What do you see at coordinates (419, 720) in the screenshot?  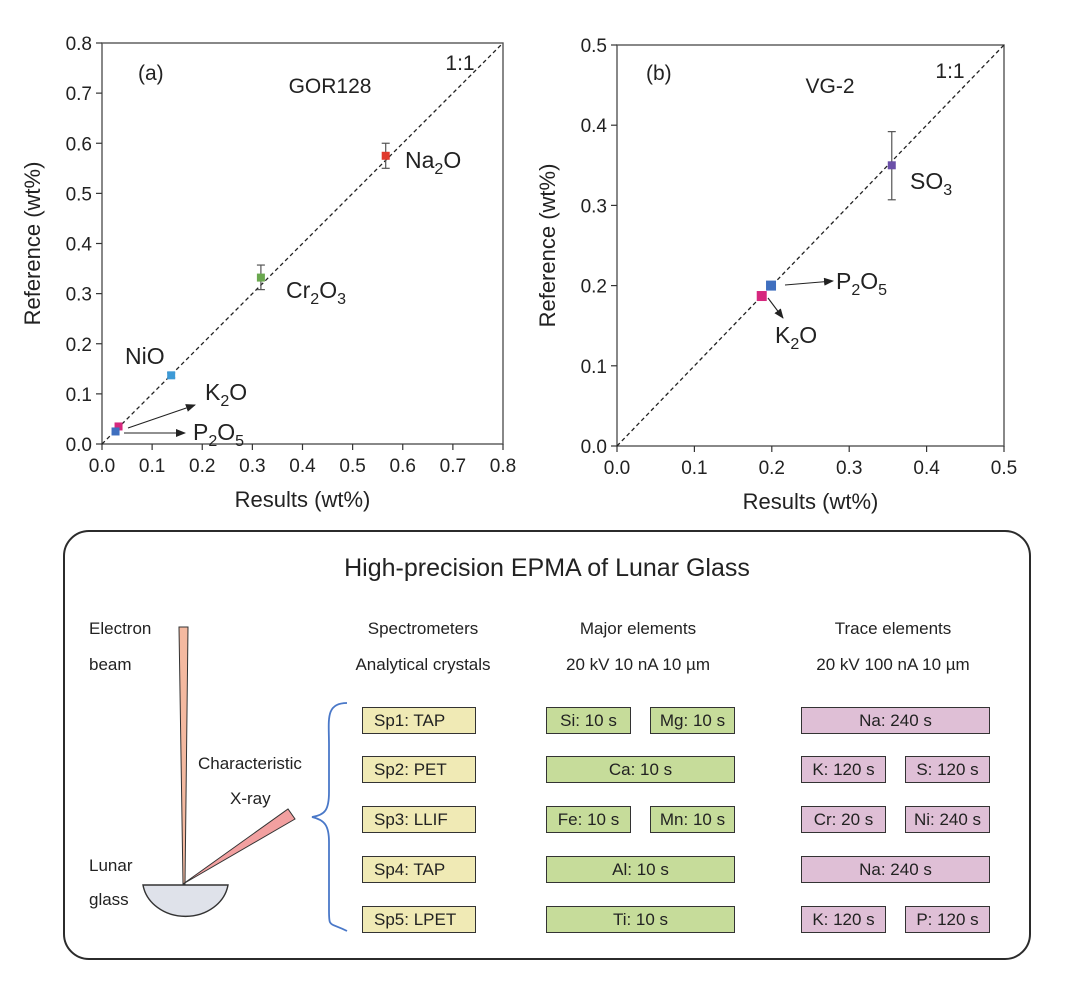 I see `spectrometer-box: Sp1: TAP` at bounding box center [419, 720].